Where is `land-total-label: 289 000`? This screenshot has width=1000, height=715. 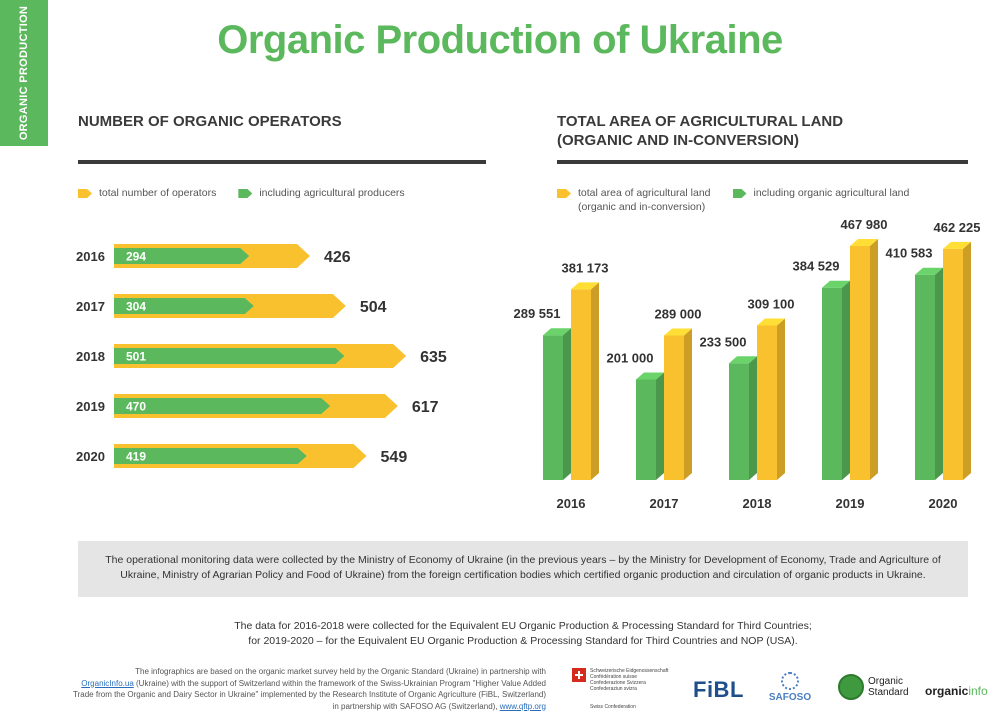
land-total-label: 289 000 is located at coordinates (678, 314).